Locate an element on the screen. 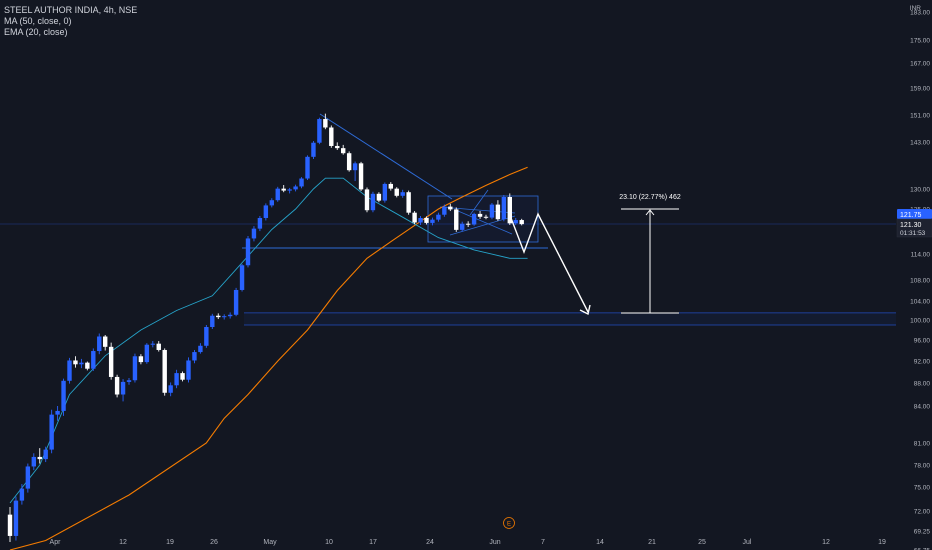 The height and width of the screenshot is (550, 932). projection-path is located at coordinates (549, 262).